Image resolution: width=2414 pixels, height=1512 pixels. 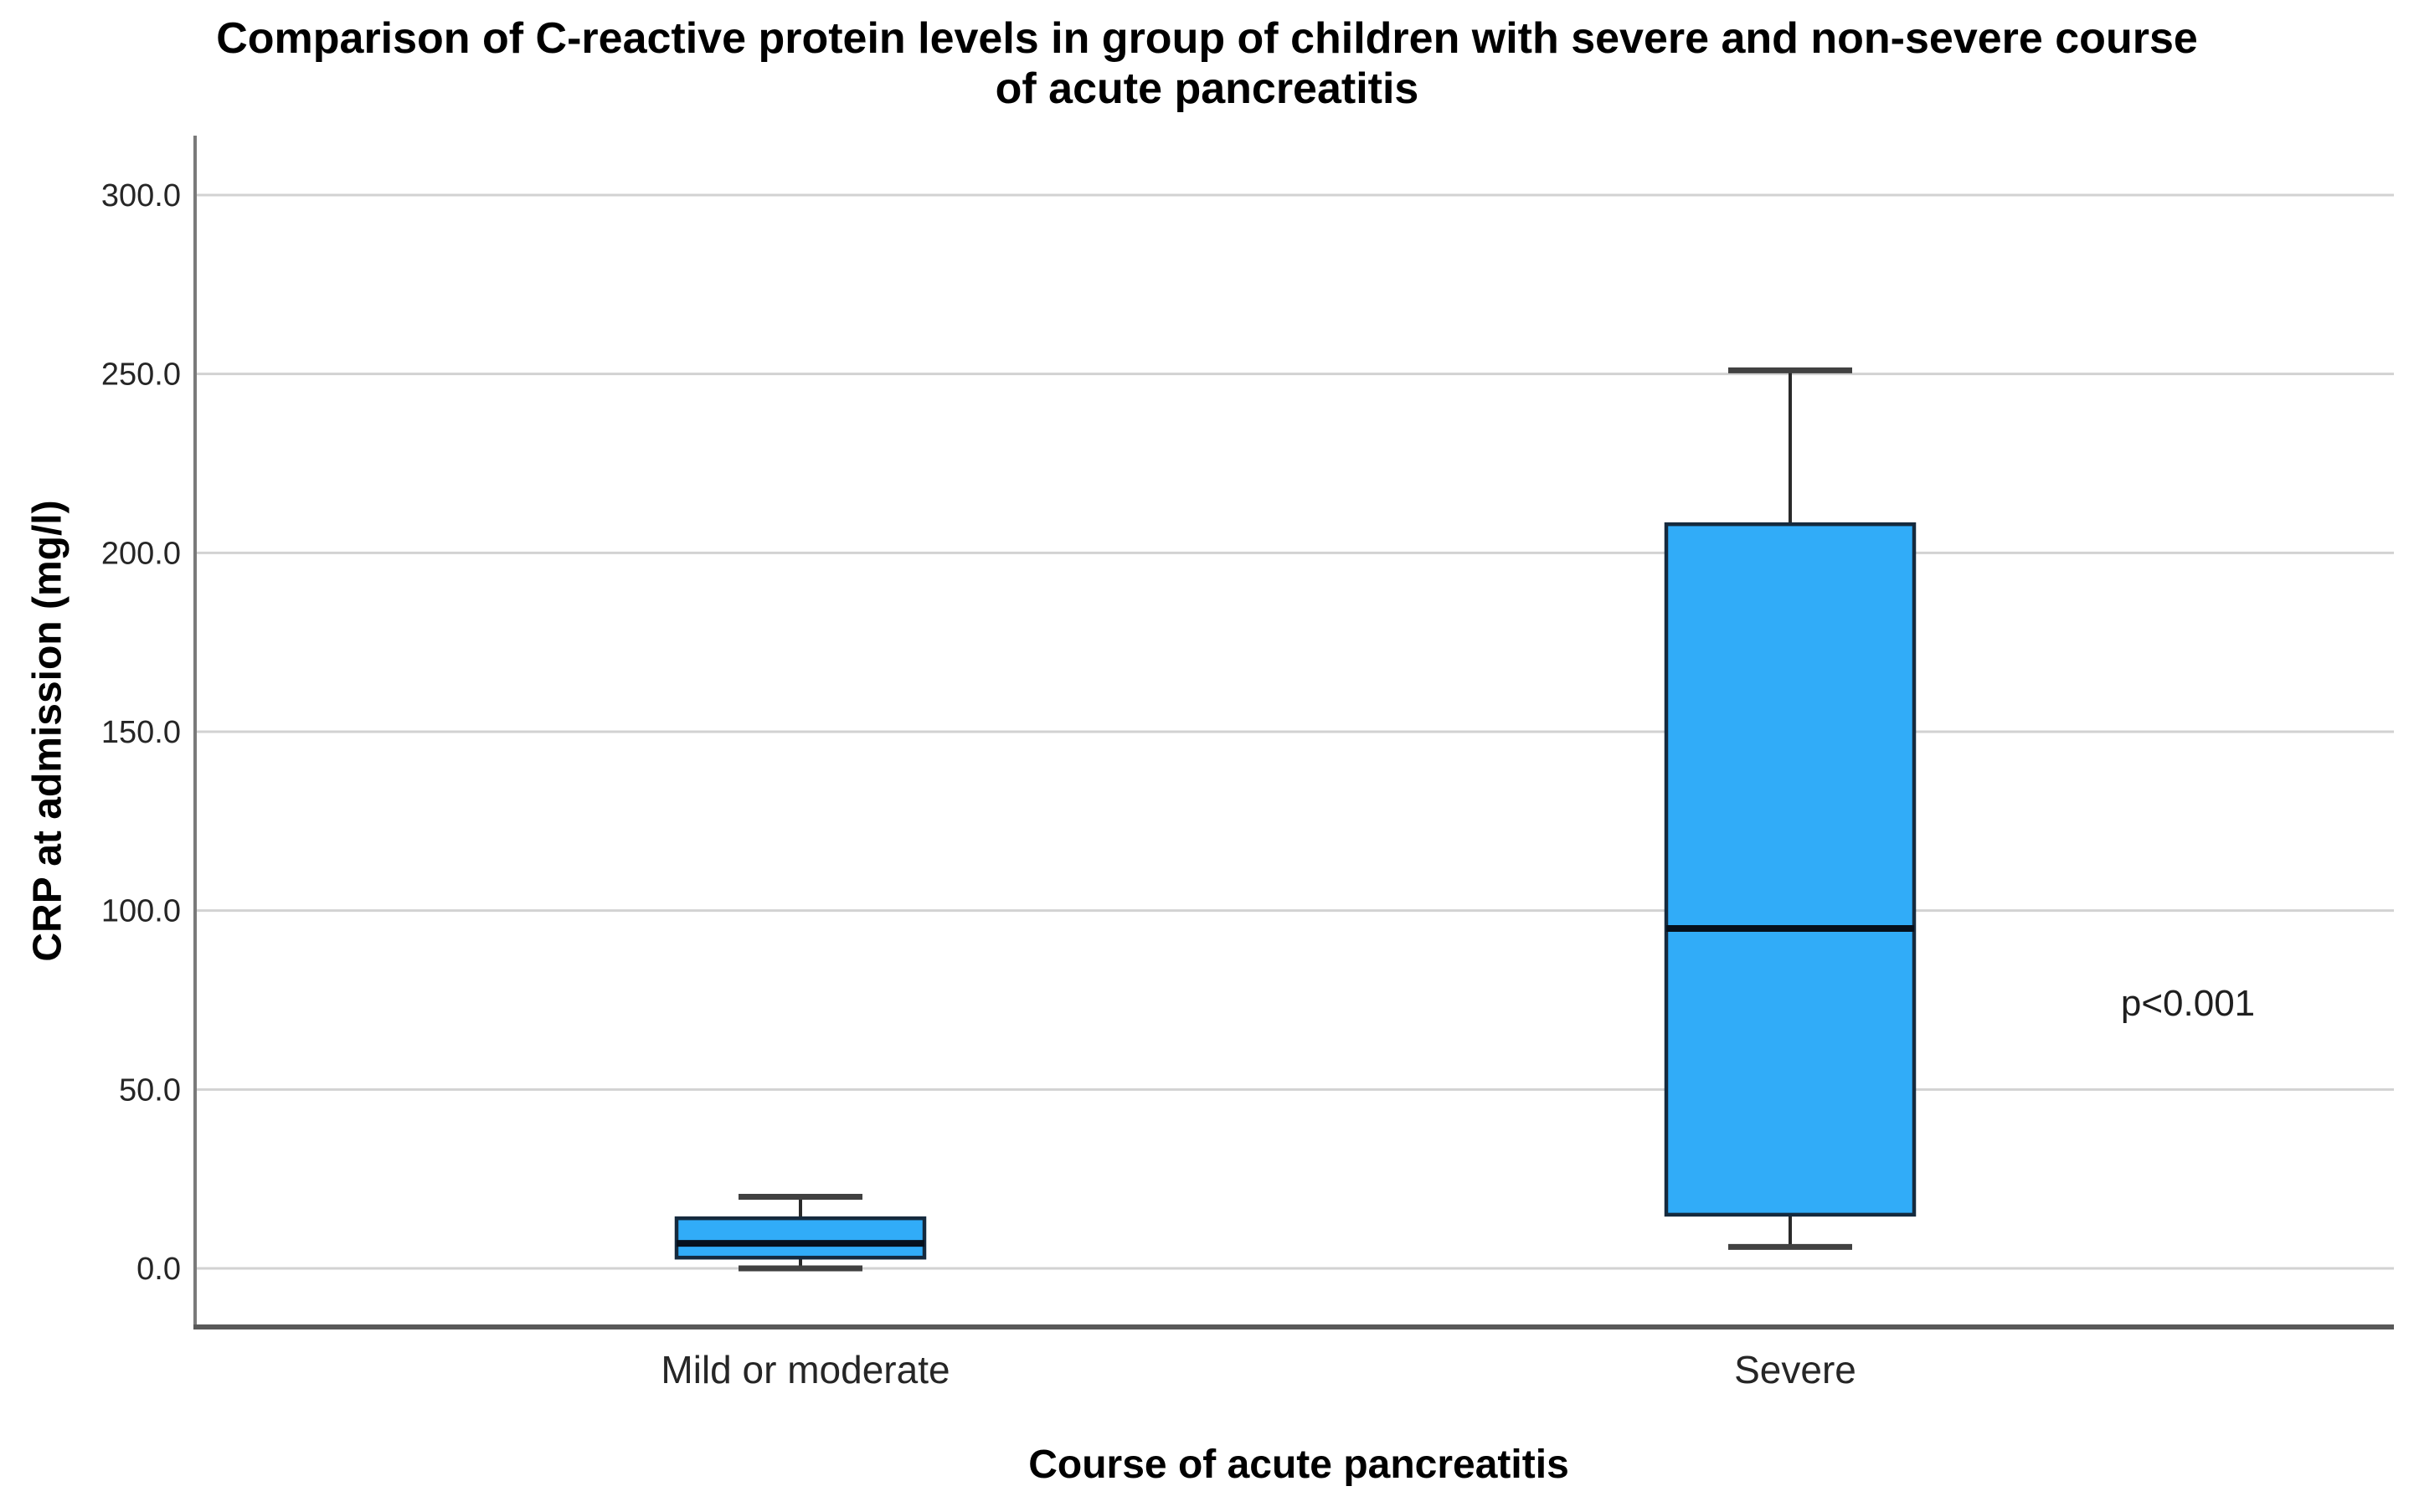 What do you see at coordinates (141, 911) in the screenshot?
I see `y-tick-label: 100.0` at bounding box center [141, 911].